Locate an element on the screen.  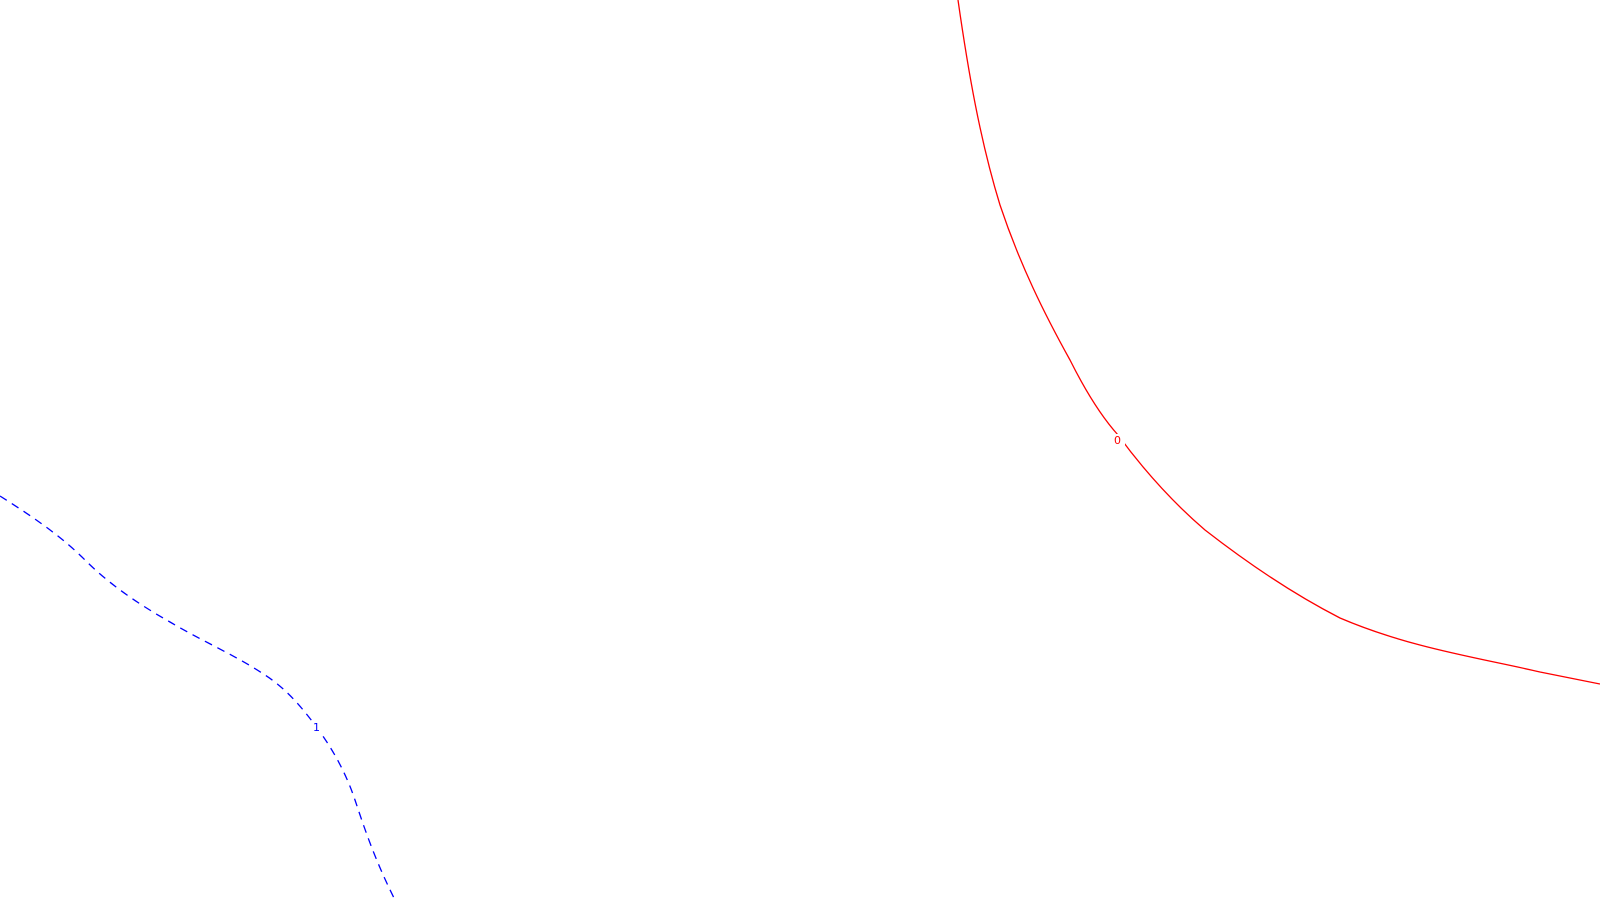
contour-label-1: 1 is located at coordinates (316, 727).